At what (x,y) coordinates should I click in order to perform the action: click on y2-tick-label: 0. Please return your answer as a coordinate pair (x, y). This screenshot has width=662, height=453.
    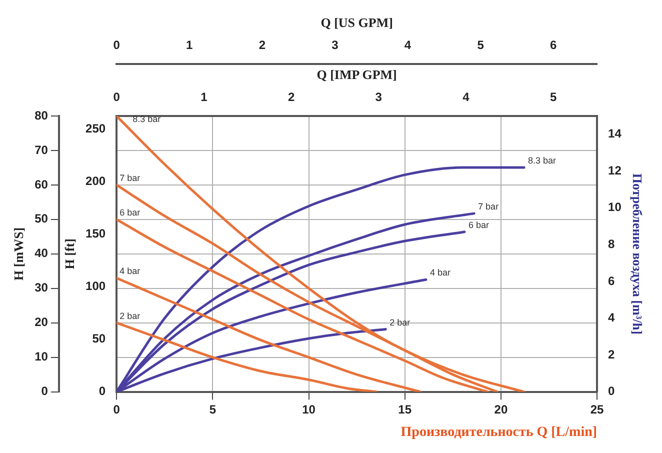
    Looking at the image, I should click on (612, 391).